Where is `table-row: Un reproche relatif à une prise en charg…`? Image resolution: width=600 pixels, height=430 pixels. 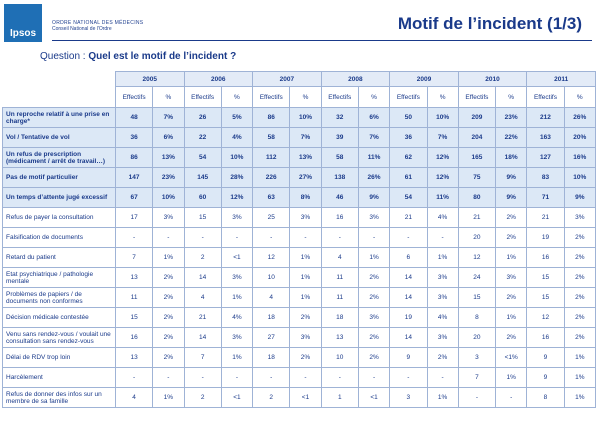
table-row: Un reproche relatif à une prise en charg… is located at coordinates (299, 117).